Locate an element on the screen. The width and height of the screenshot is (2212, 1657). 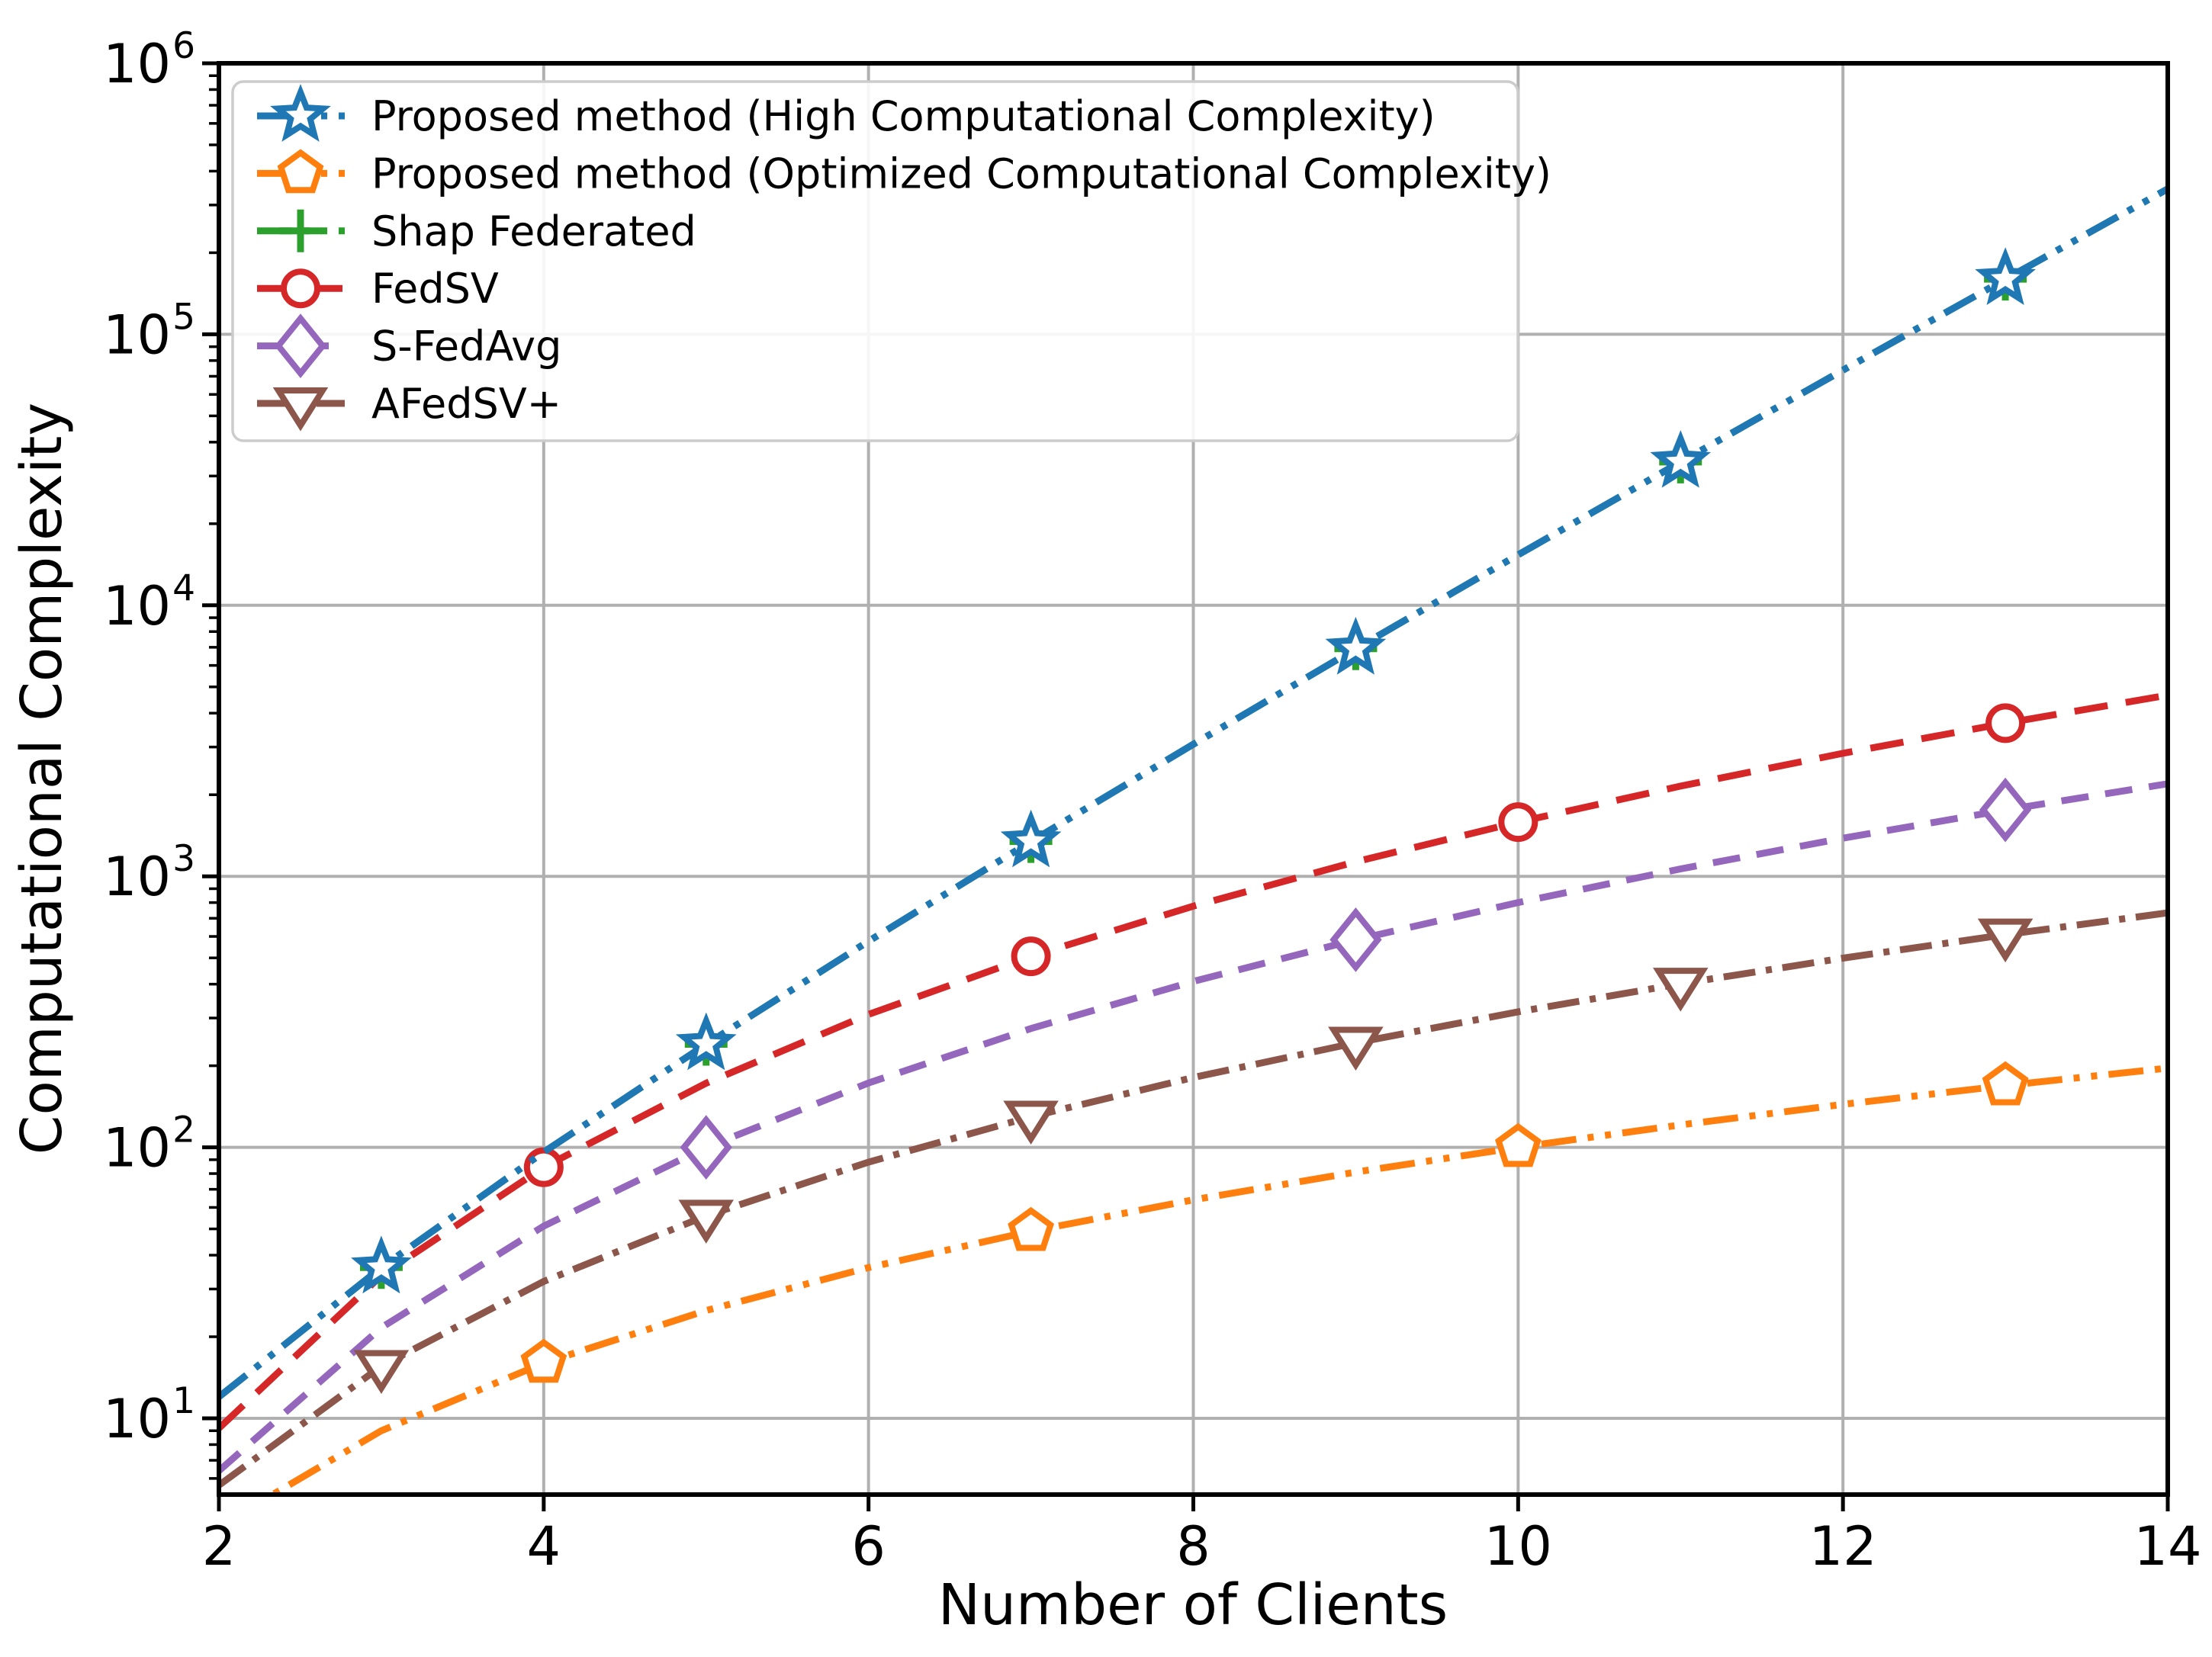
legend-item-afedsv: AFedSV+ is located at coordinates (409, 406).